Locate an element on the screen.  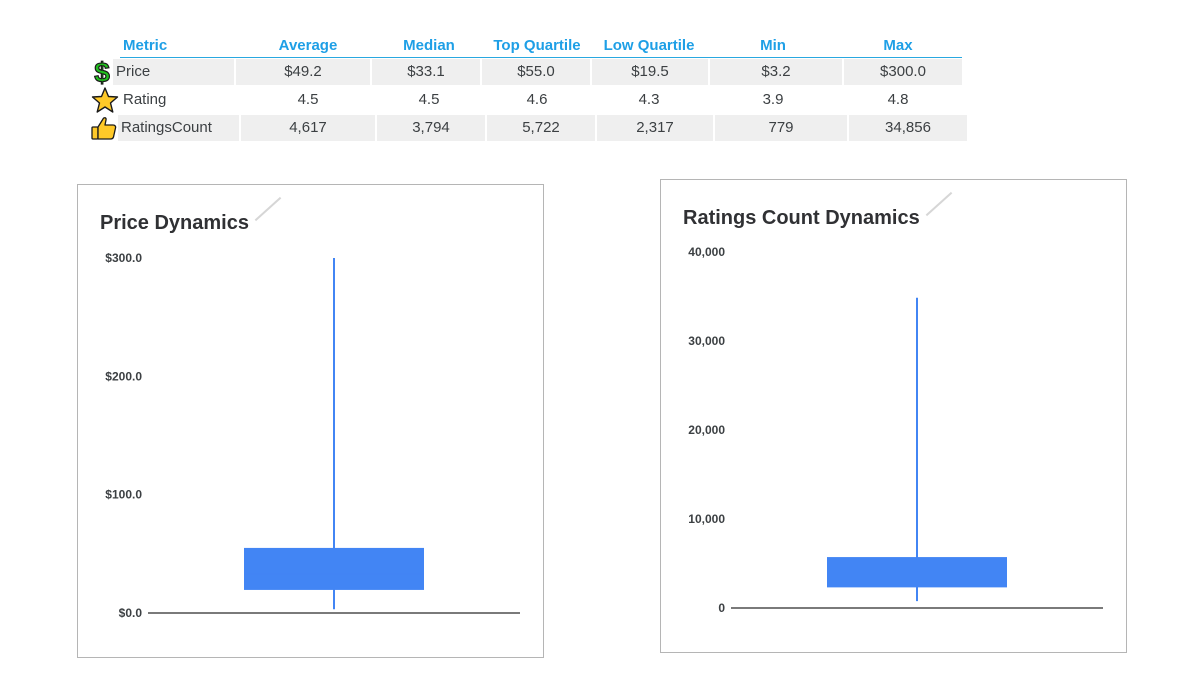
chart-title-text: Ratings Count Dynamics is located at coordinates (801, 218).